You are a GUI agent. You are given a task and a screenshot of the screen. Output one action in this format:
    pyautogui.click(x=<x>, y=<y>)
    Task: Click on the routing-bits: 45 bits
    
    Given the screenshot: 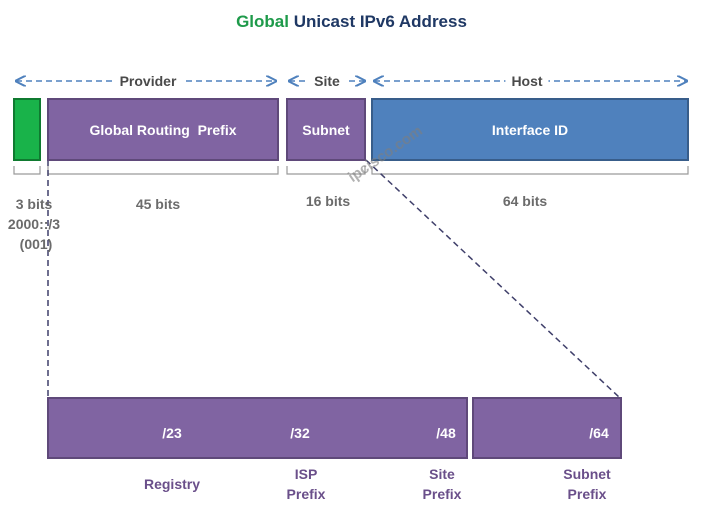 What is the action you would take?
    pyautogui.click(x=158, y=204)
    